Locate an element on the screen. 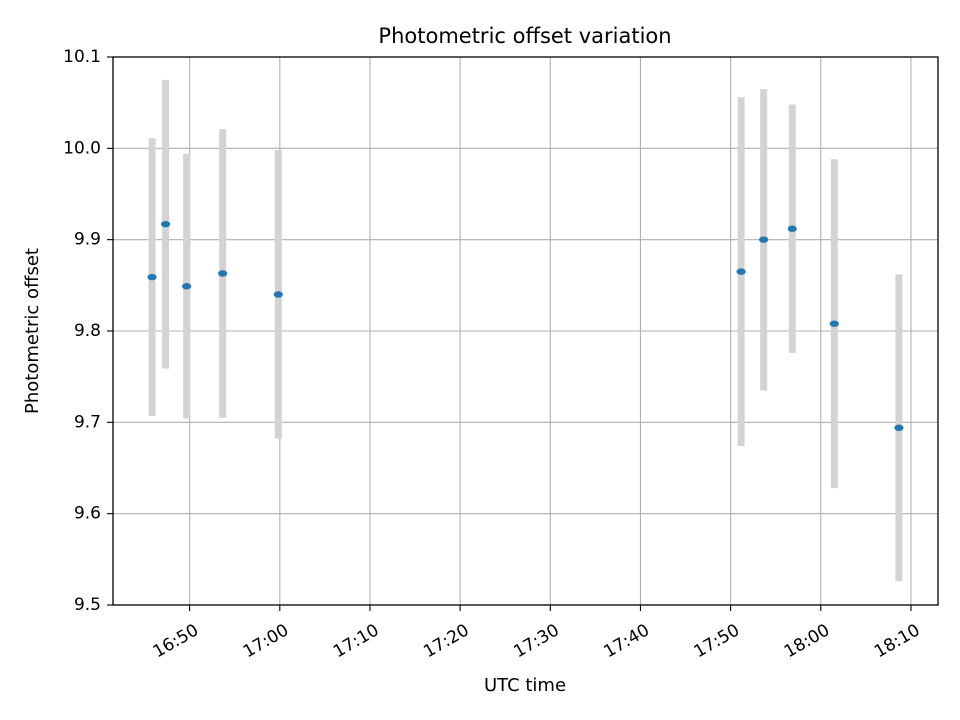 This screenshot has width=960, height=720. y-tick-label: 9.9 is located at coordinates (87, 240).